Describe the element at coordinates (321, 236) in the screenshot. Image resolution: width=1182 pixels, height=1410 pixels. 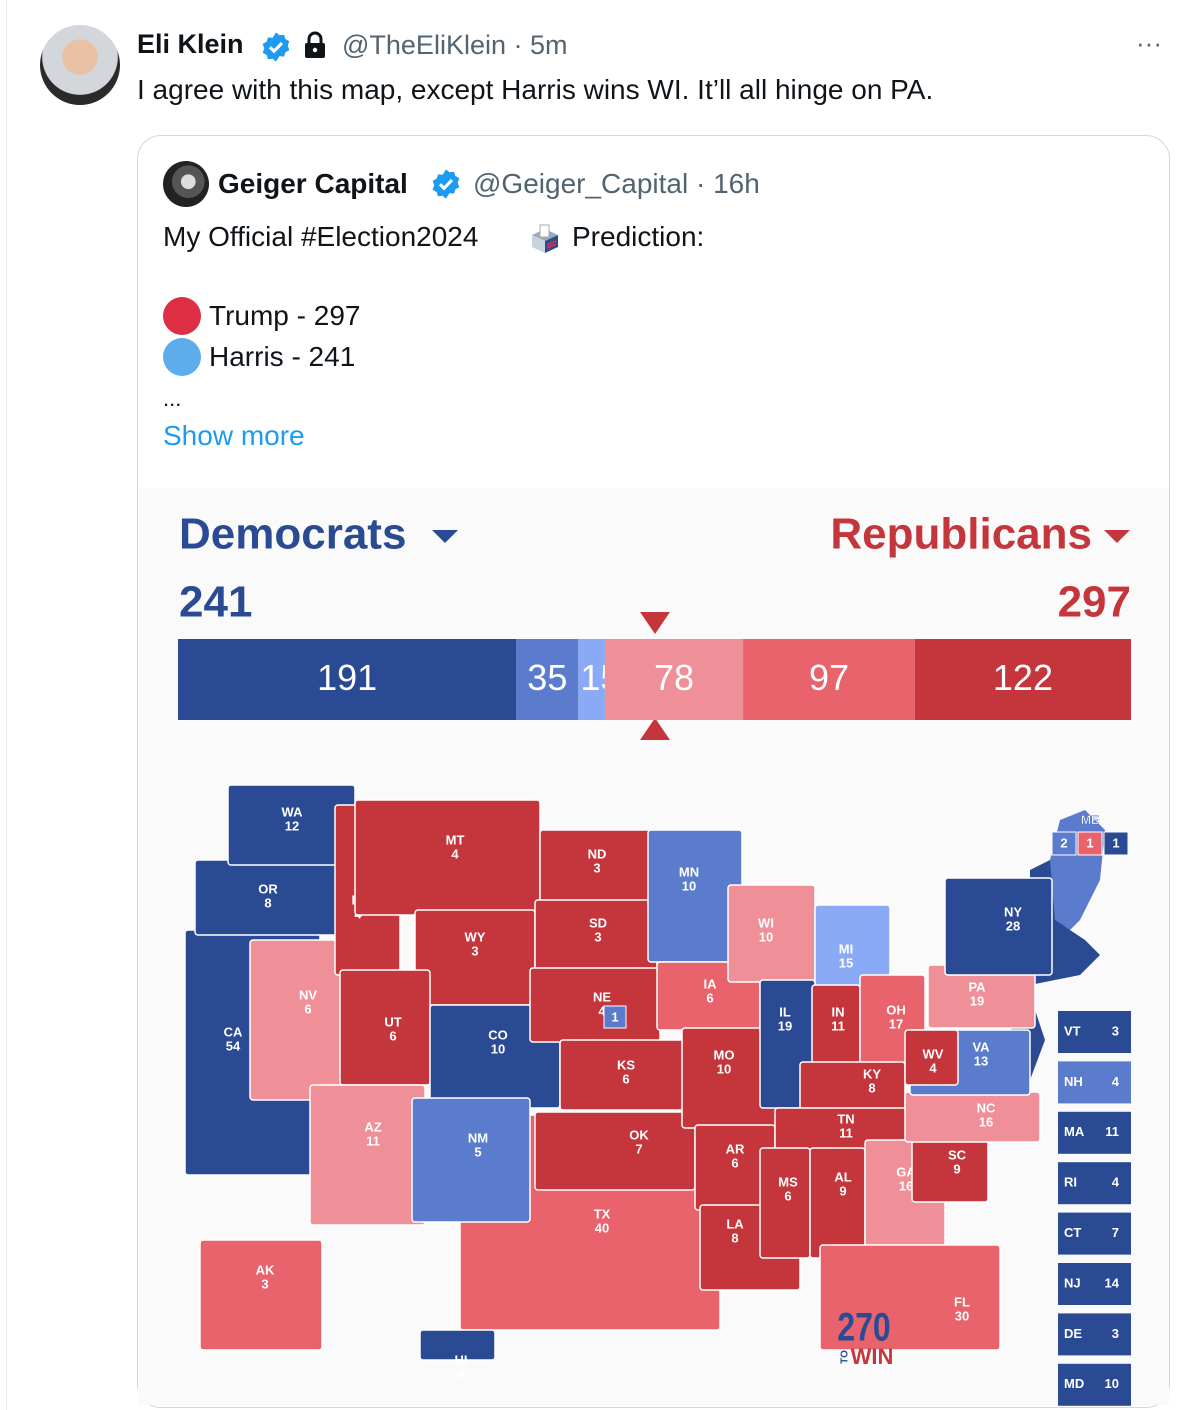
I see `quote-text: My Official #Election2024` at that location.